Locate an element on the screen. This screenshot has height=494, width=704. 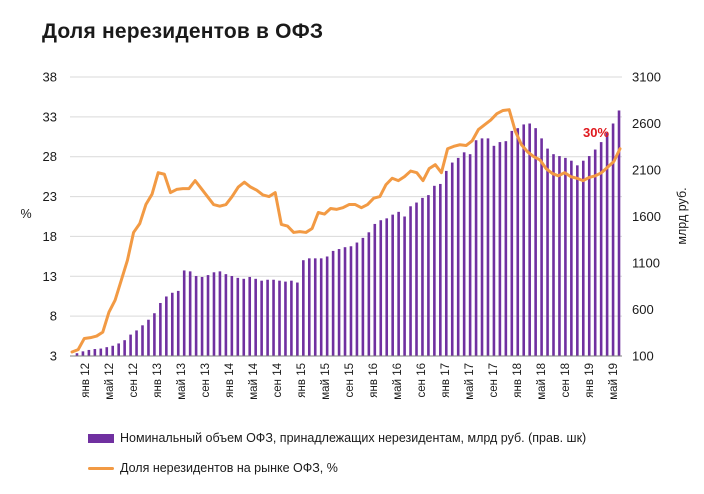
x-tick-label: сен 13 is located at coordinates (206, 380).